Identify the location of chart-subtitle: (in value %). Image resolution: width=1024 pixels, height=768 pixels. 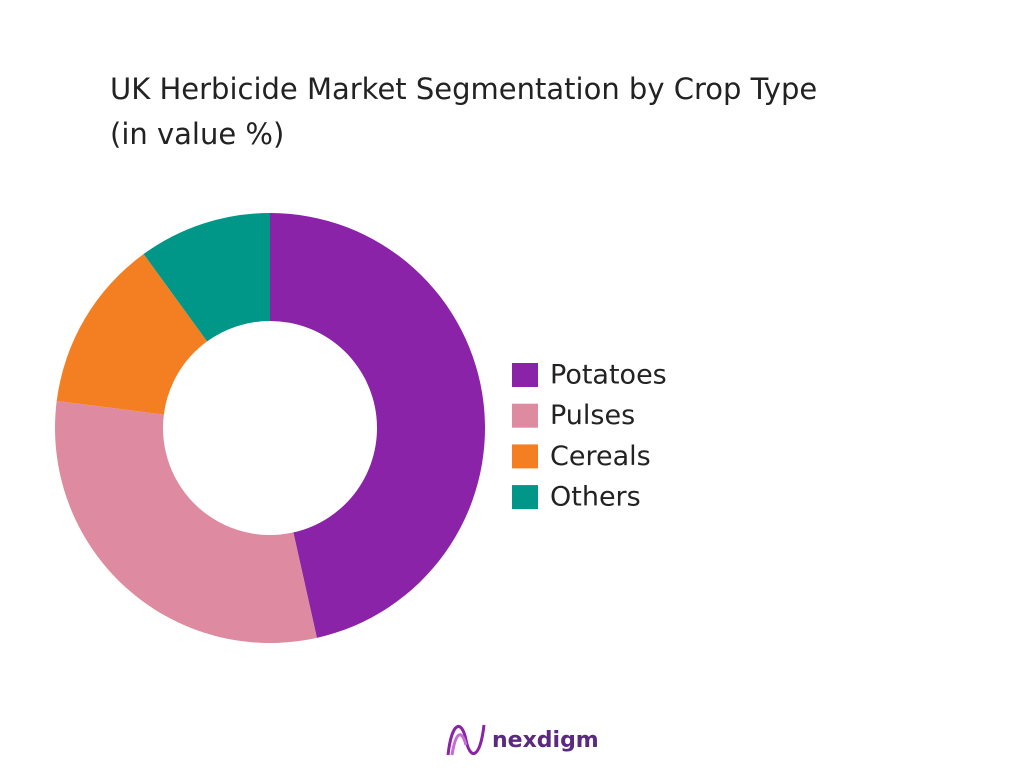
(197, 134).